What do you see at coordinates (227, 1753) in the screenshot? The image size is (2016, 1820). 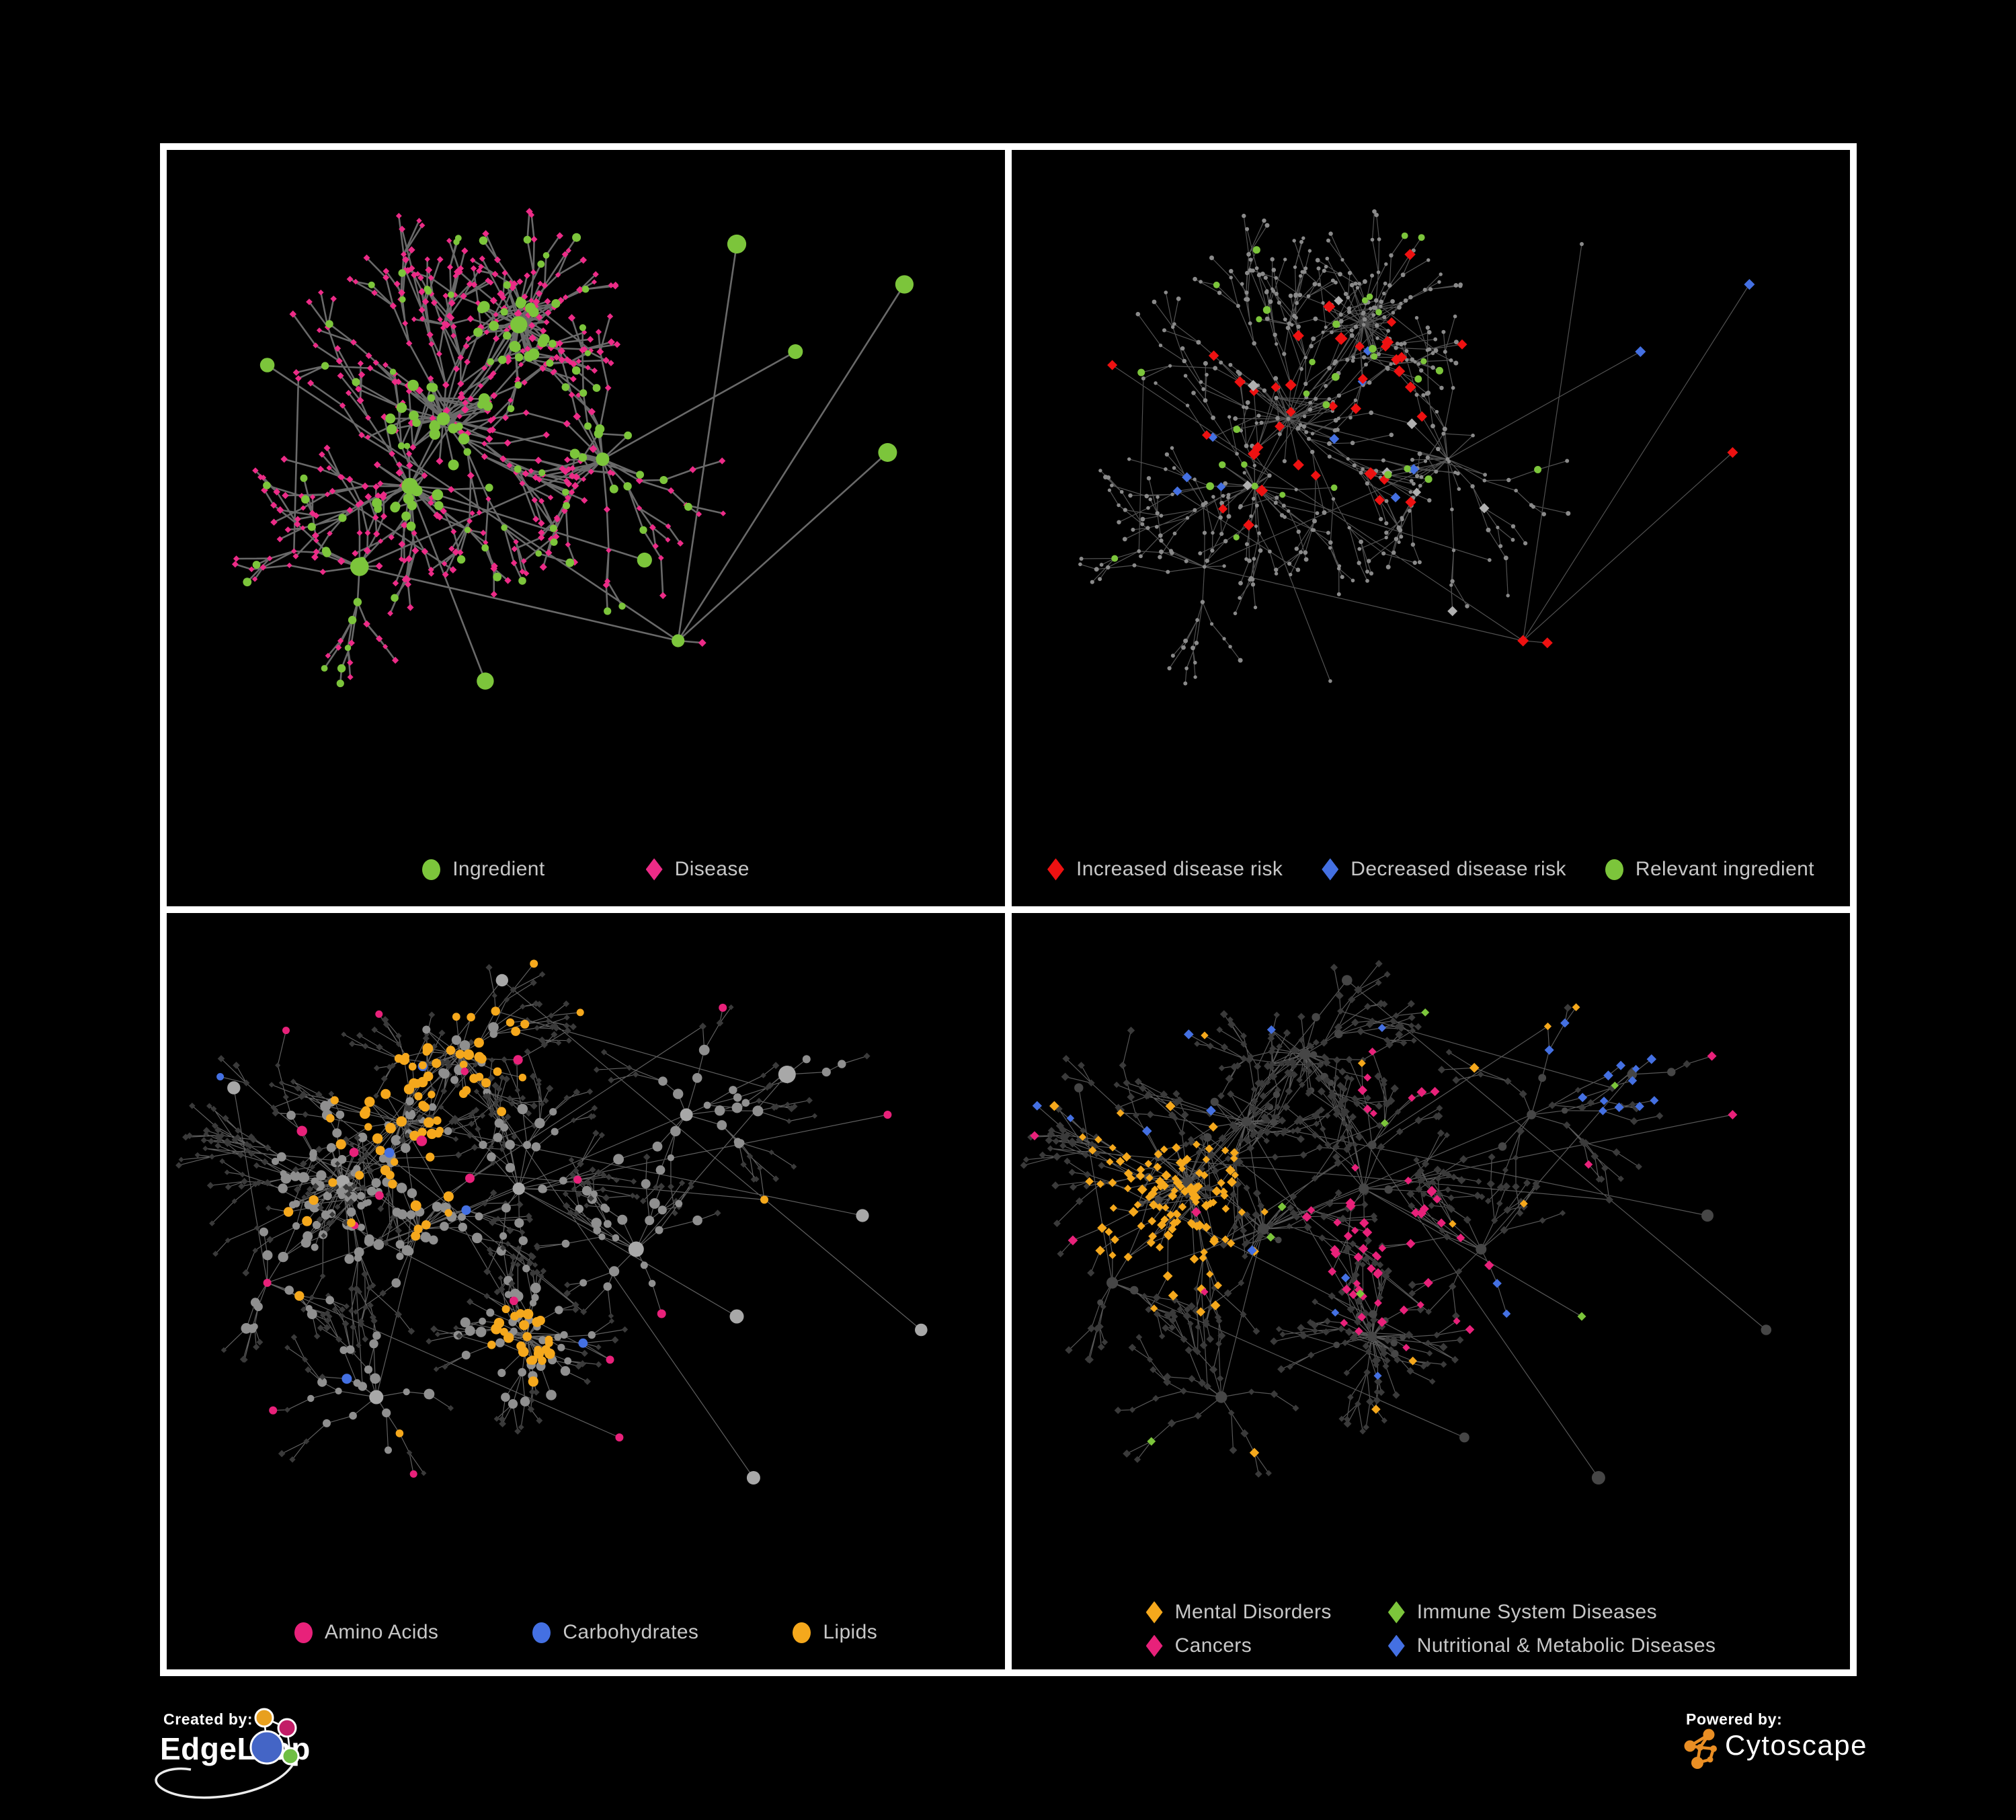 I see `edgeleap-logo-icon` at bounding box center [227, 1753].